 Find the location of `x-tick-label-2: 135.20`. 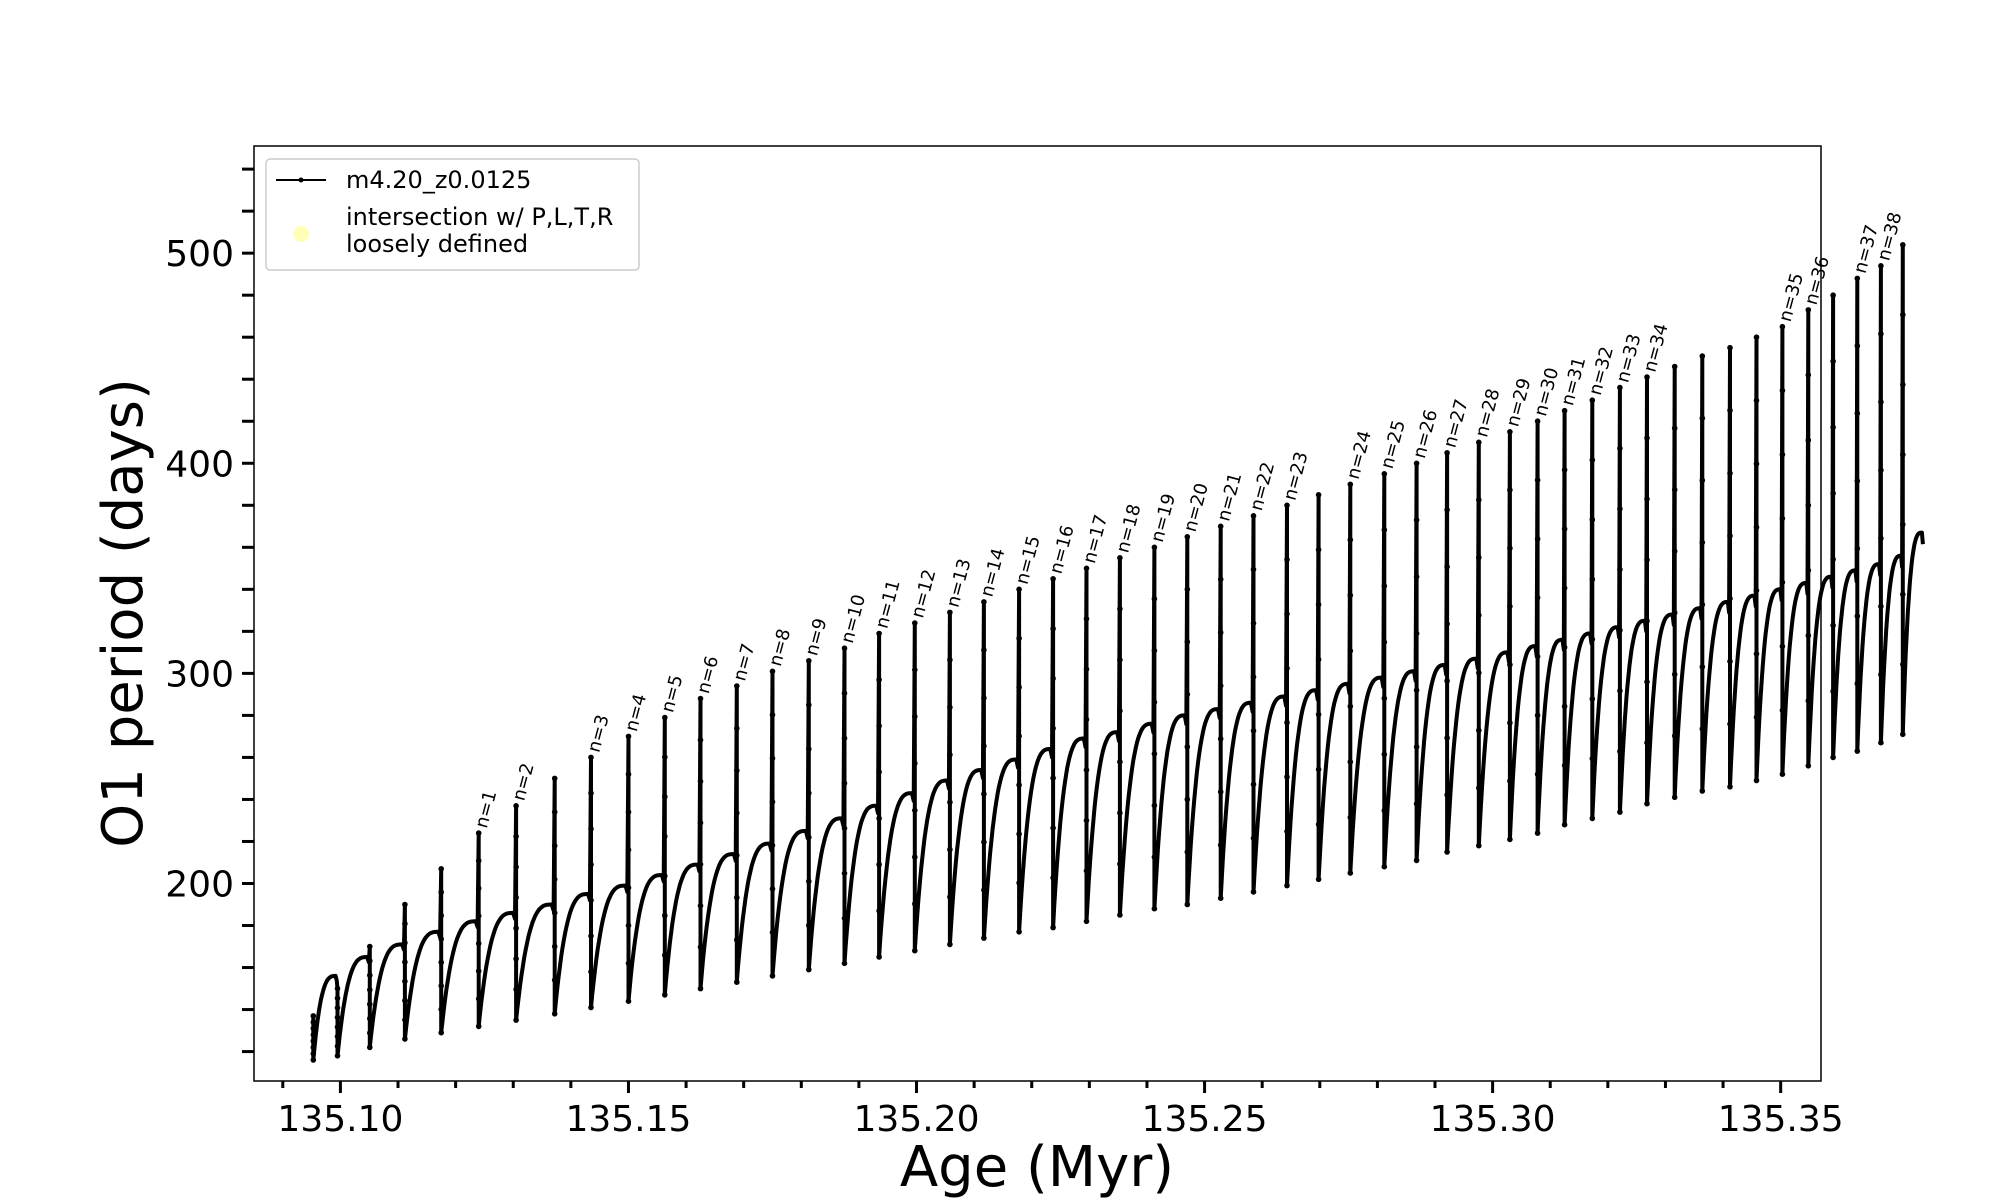

x-tick-label-2: 135.20 is located at coordinates (917, 1119).